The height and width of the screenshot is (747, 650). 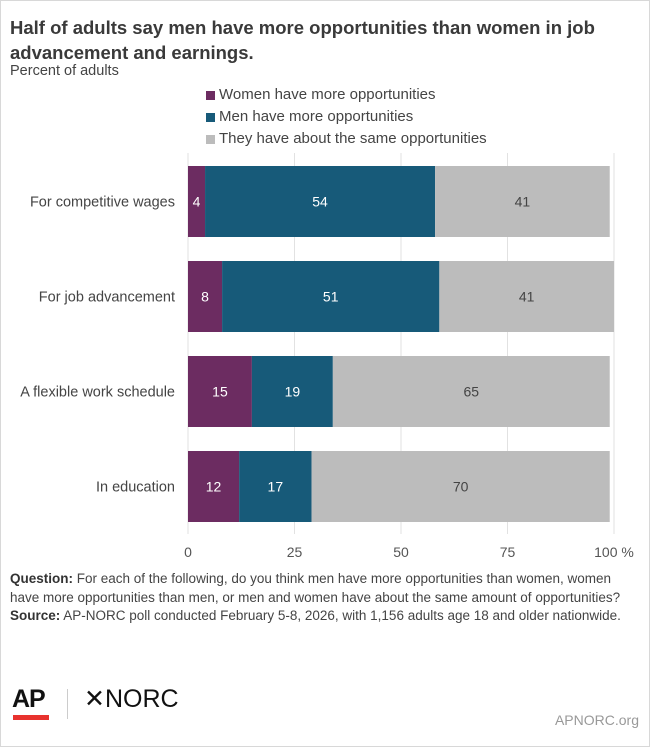 What do you see at coordinates (188, 552) in the screenshot?
I see `x-tick-label: 0` at bounding box center [188, 552].